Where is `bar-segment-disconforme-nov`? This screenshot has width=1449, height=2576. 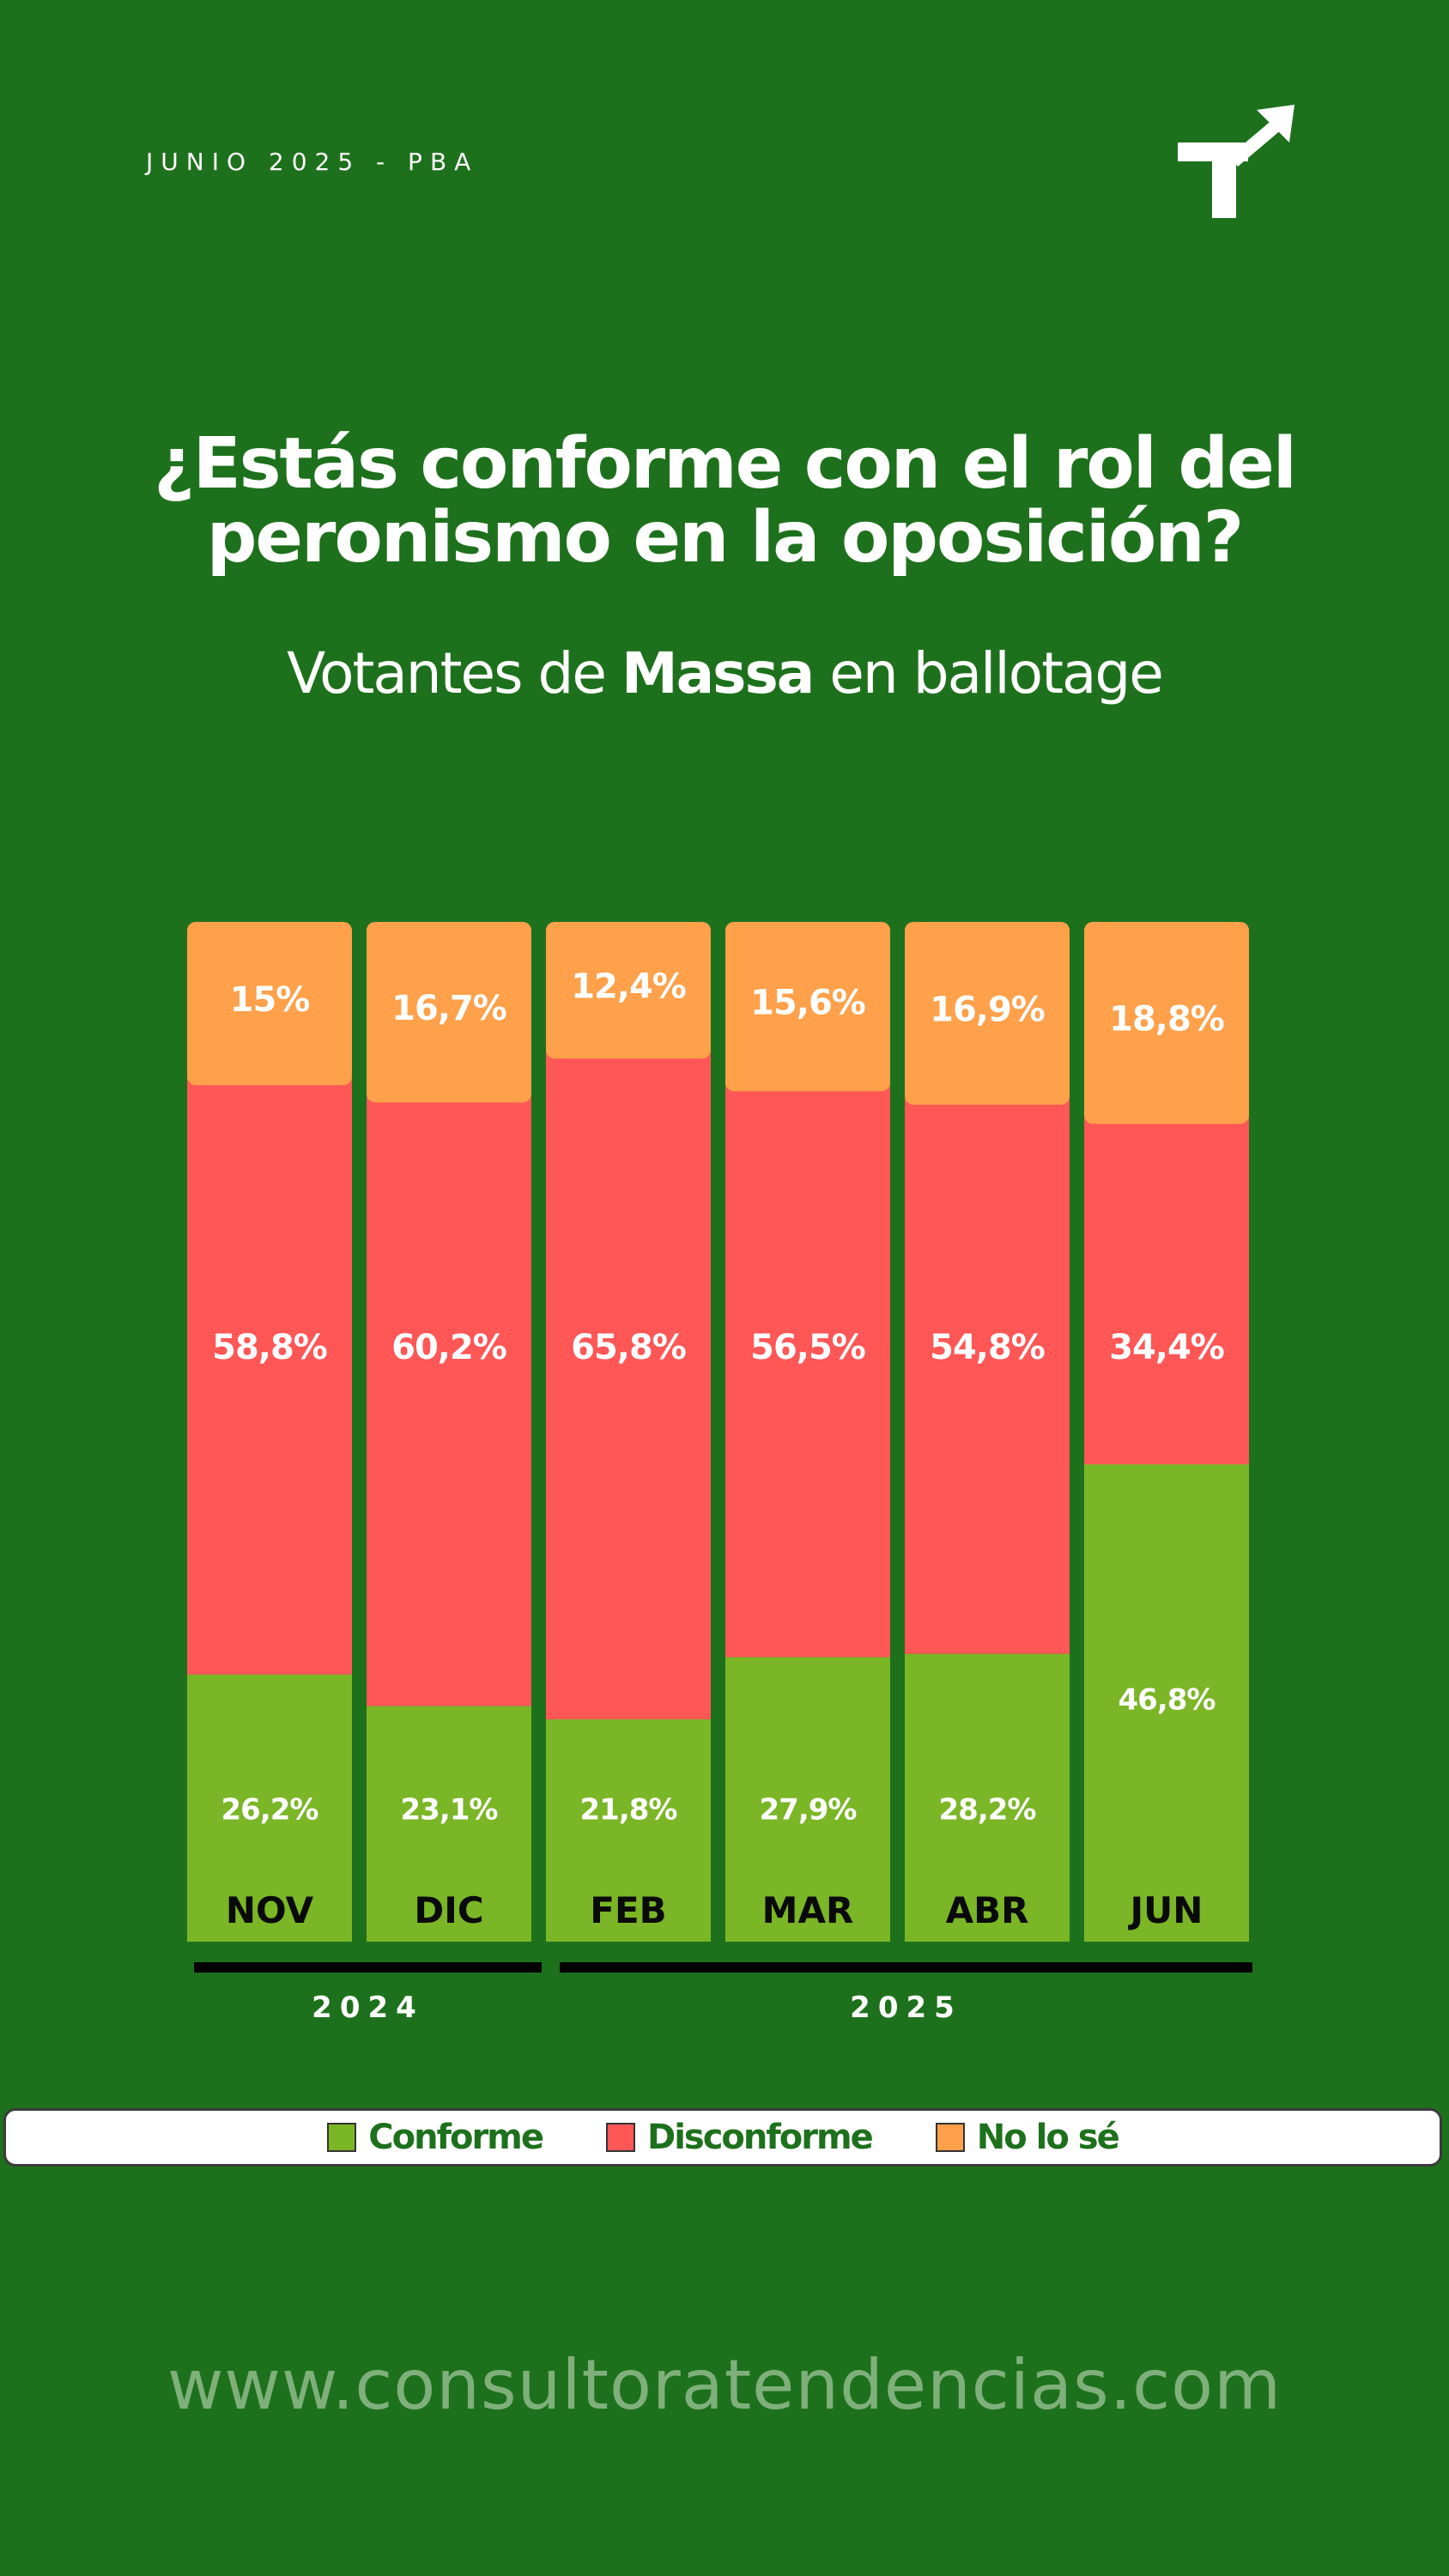 bar-segment-disconforme-nov is located at coordinates (269, 1375).